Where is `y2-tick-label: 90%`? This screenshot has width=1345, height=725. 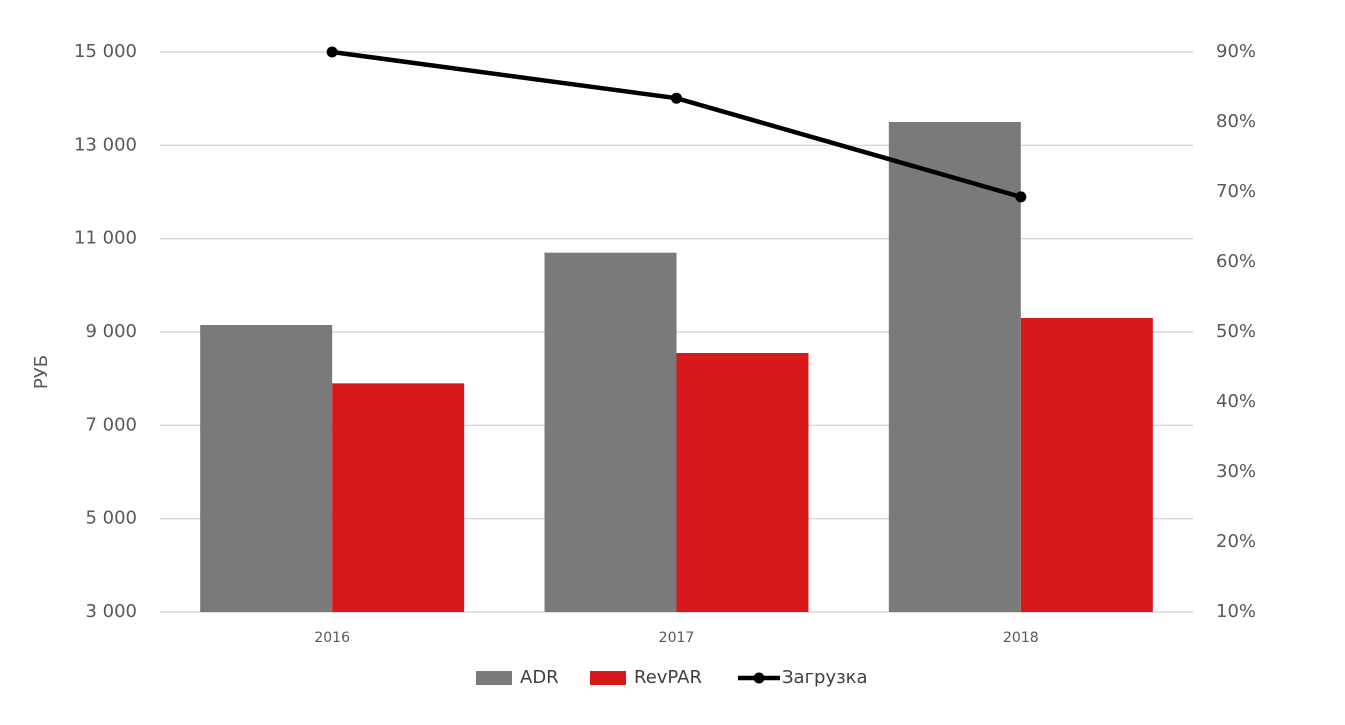 y2-tick-label: 90% is located at coordinates (1236, 51).